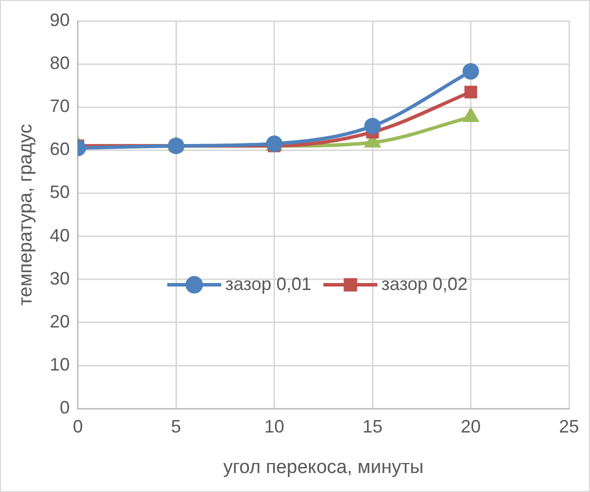  I want to click on y-tick-label: 50, so click(60, 192).